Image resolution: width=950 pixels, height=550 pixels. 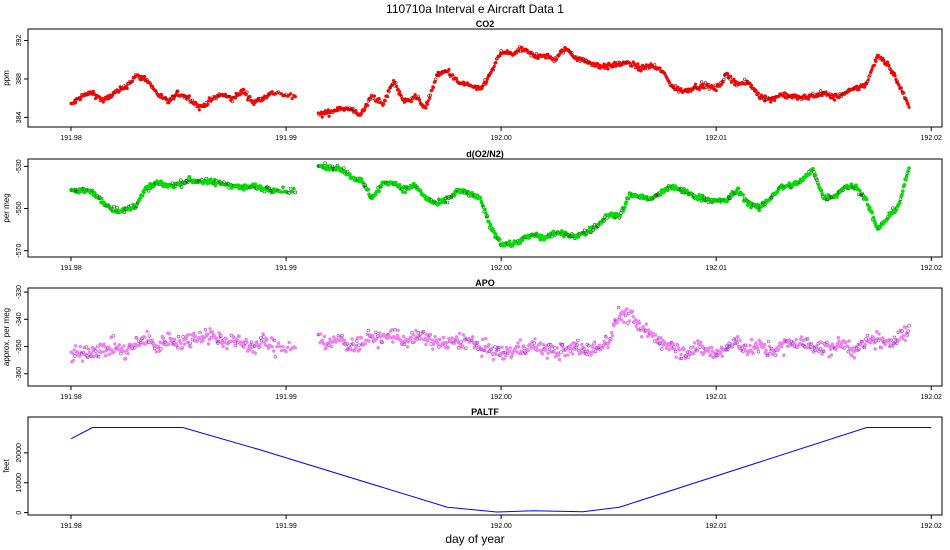 What do you see at coordinates (932, 138) in the screenshot?
I see `x-tick-label: 192.02` at bounding box center [932, 138].